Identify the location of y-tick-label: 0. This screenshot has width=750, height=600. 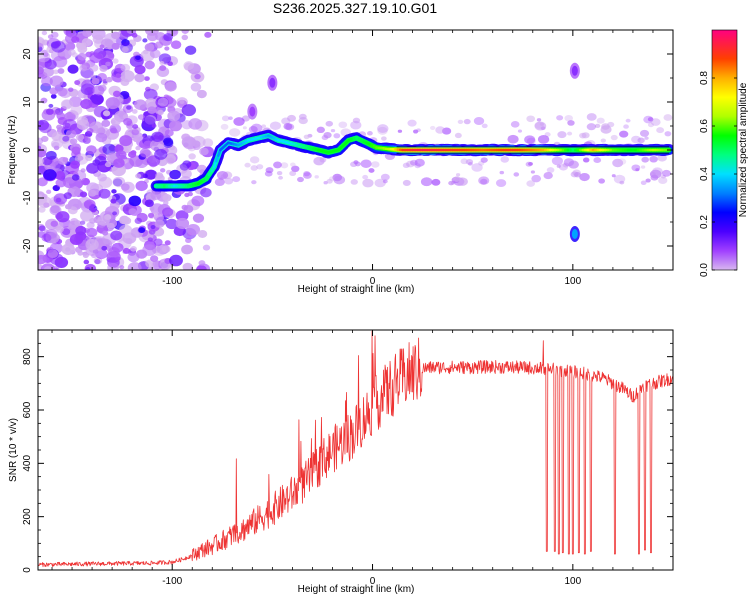
(27, 150).